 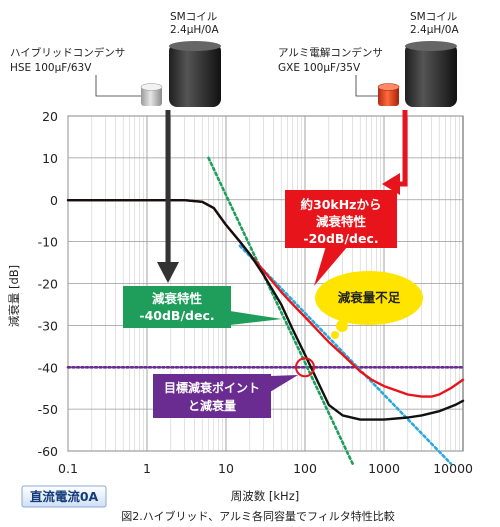 I want to click on target-point-marker, so click(x=305, y=367).